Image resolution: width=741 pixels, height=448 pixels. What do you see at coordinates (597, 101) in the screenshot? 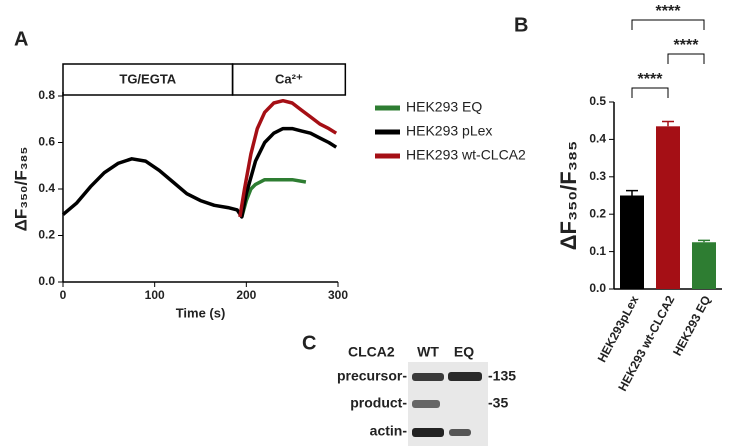
I see `y-tick-label: 0.5` at bounding box center [597, 101].